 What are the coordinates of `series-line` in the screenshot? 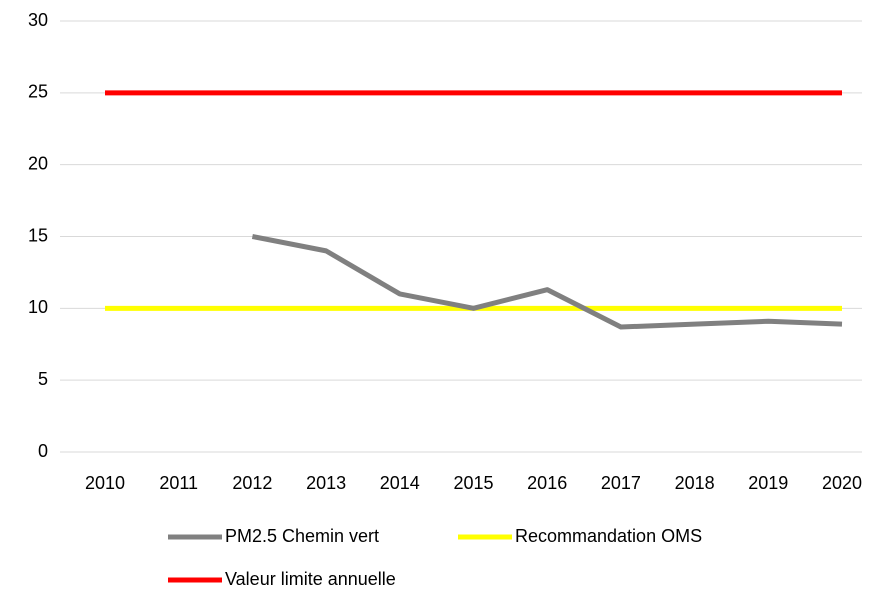 It's located at (547, 282).